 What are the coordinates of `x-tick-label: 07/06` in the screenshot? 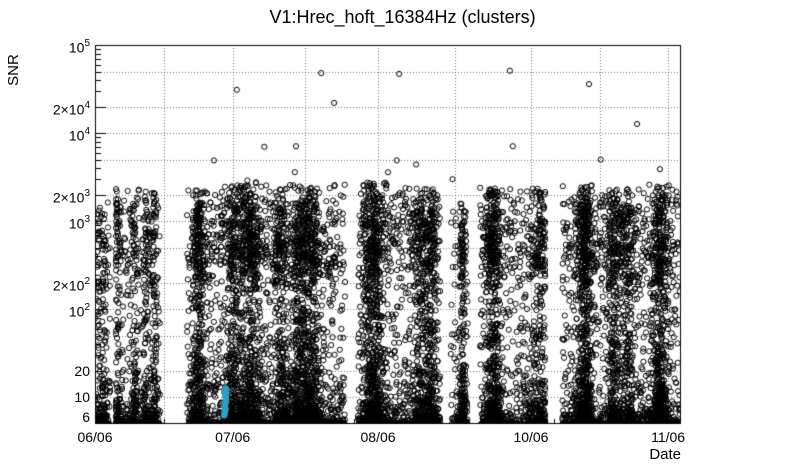 It's located at (233, 437).